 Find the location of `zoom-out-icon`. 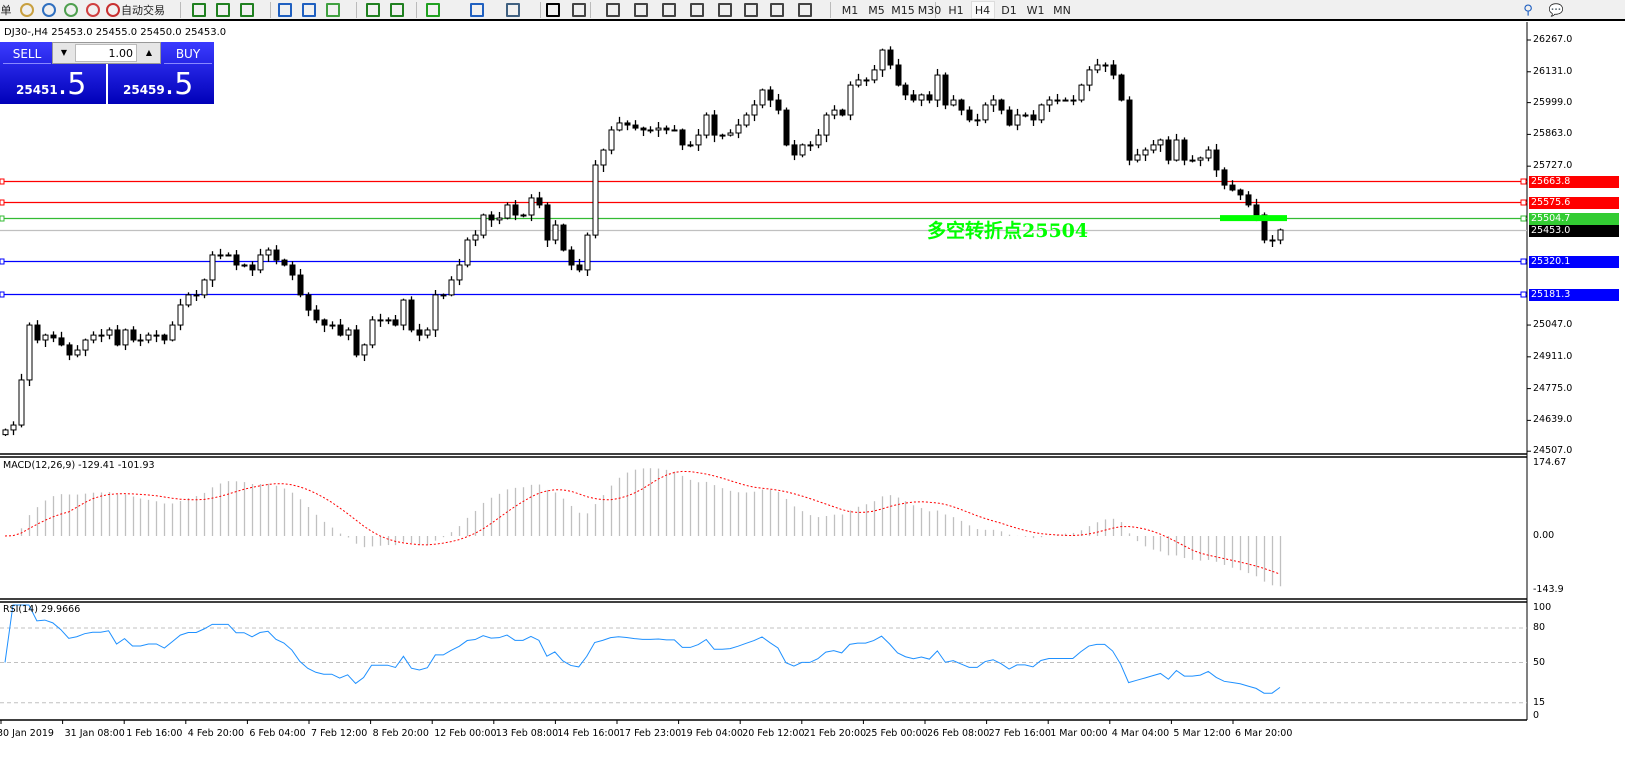

zoom-out-icon is located at coordinates (309, 10).